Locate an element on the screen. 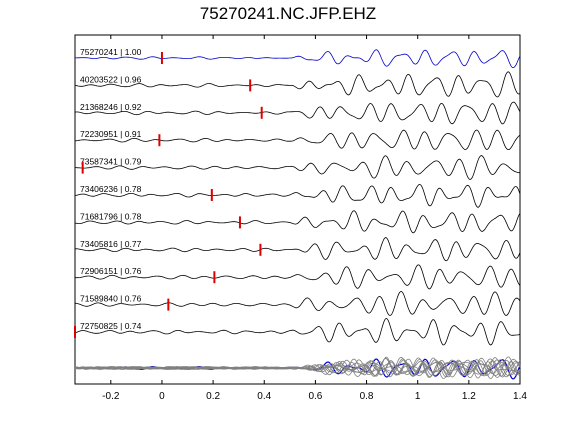  chart-title: 75270241.NC.JFP.EHZ is located at coordinates (288, 13).